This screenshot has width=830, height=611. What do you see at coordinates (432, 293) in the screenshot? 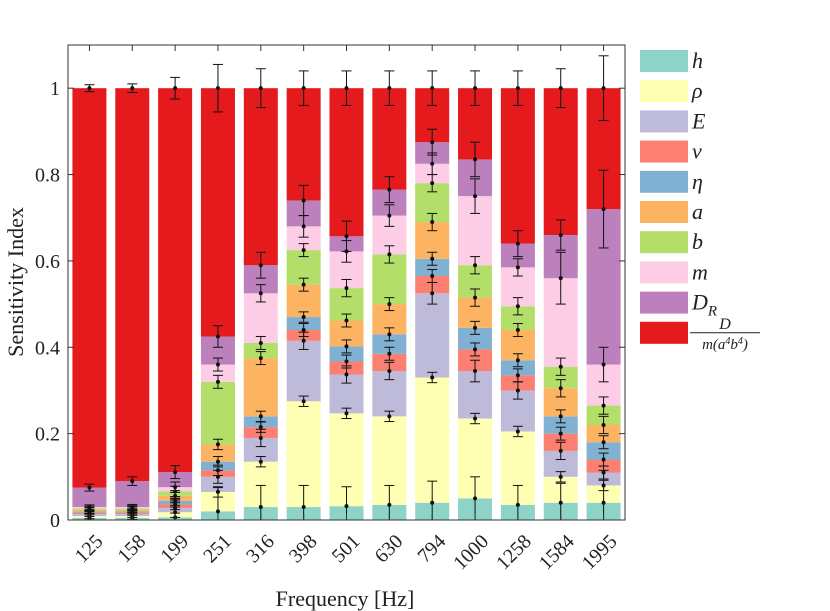
I see `mean-point-794-s2` at bounding box center [432, 293].